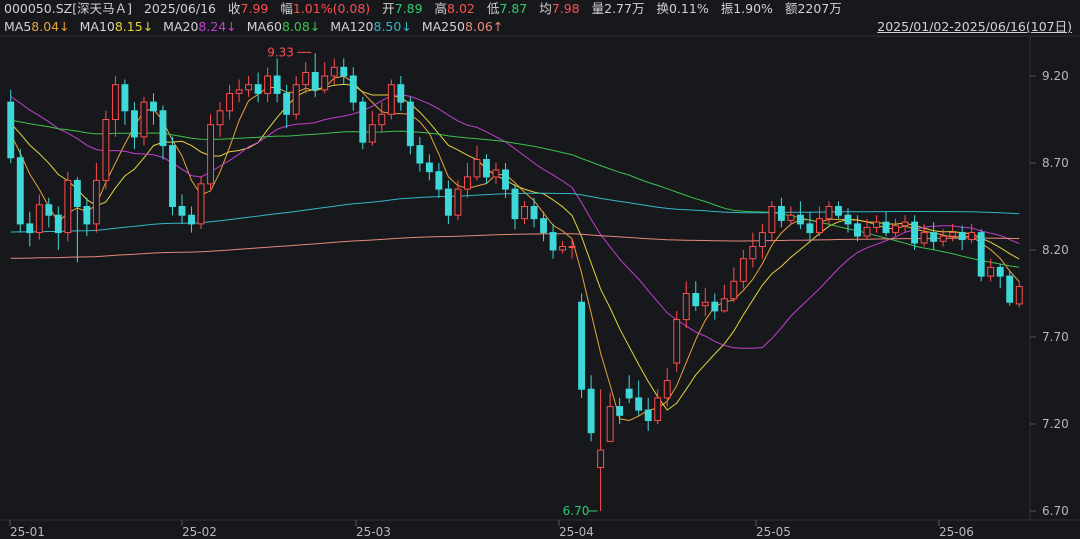  What do you see at coordinates (974, 26) in the screenshot?
I see `date-range-selector: 2025/01/02-2025/06/16(107日)` at bounding box center [974, 26].